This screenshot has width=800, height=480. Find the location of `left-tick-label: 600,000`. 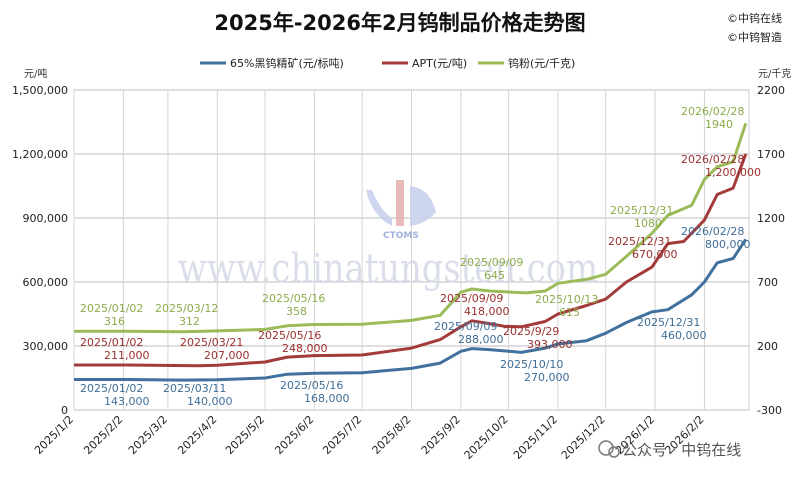

left-tick-label: 600,000 is located at coordinates (46, 282).